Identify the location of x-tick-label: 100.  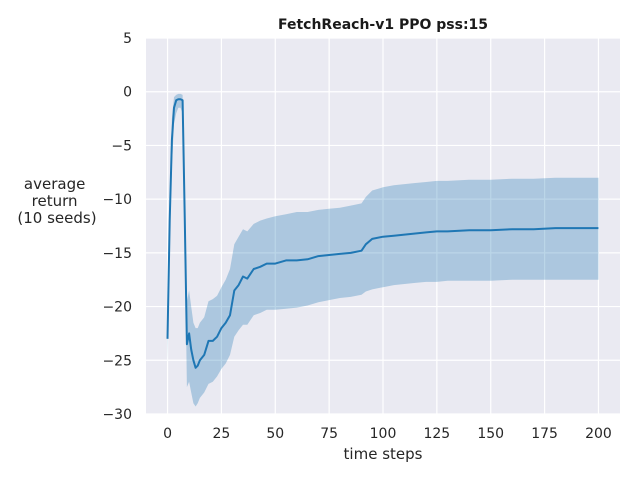
(383, 434).